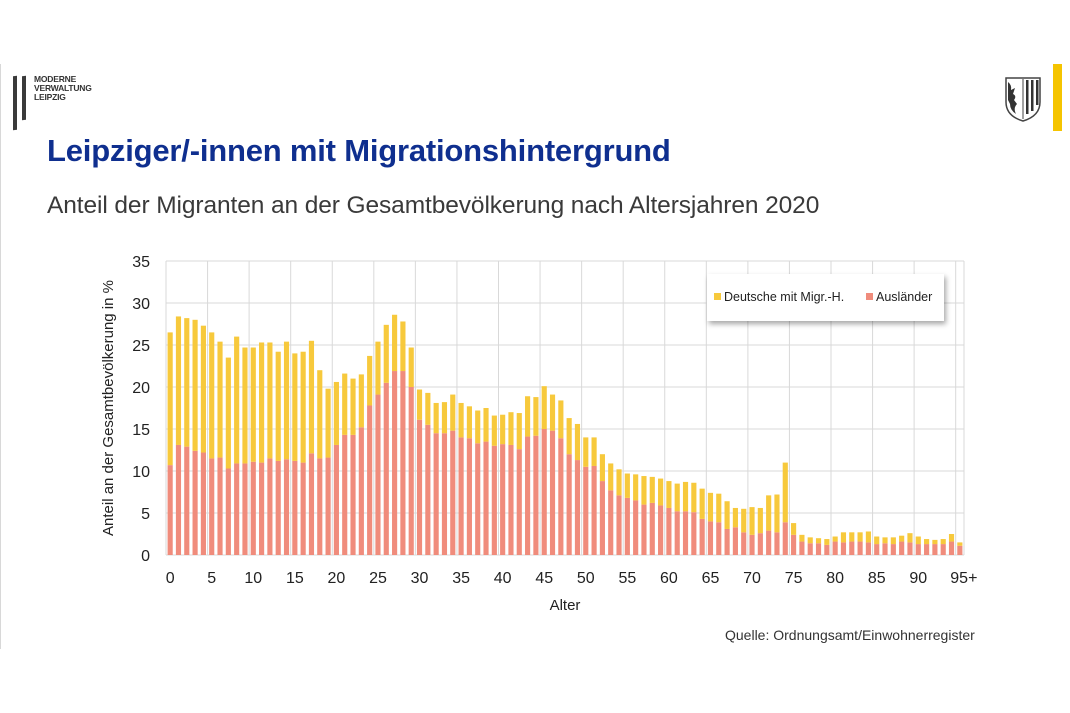 The image size is (1070, 713). What do you see at coordinates (141, 304) in the screenshot?
I see `y-tick-label: 30` at bounding box center [141, 304].